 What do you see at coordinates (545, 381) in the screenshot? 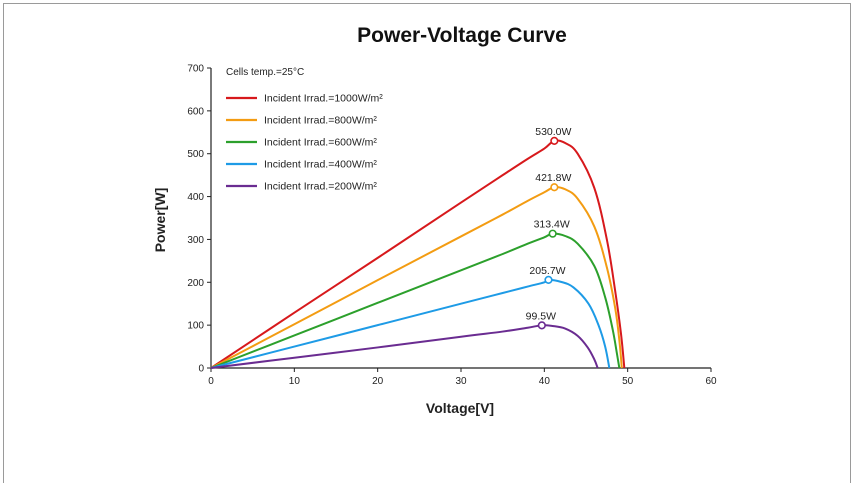
I see `x-tick-label: 40` at bounding box center [545, 381].